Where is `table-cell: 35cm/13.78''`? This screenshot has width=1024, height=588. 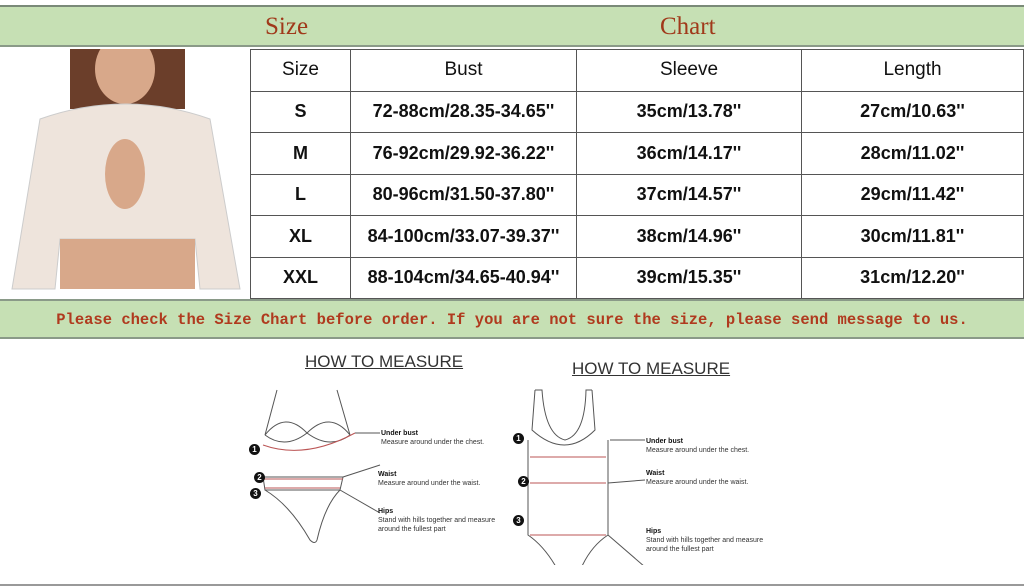
table-cell: 35cm/13.78'' is located at coordinates (689, 111).